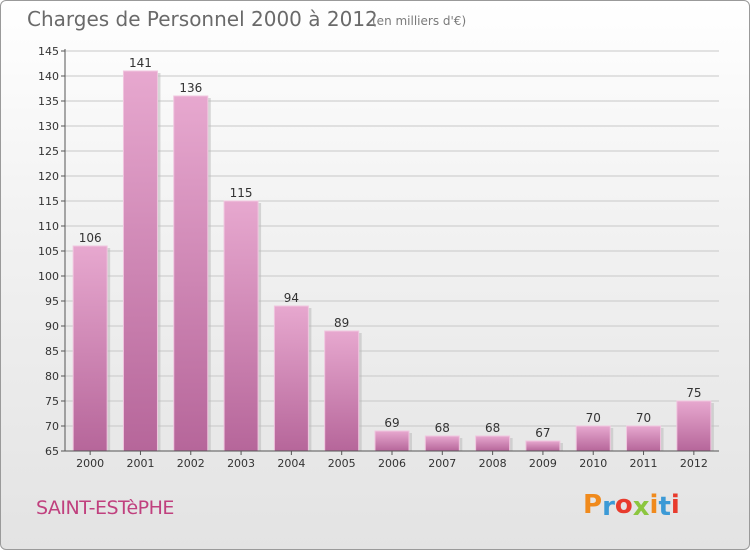 This screenshot has width=750, height=550. I want to click on y-tick-label: 110, so click(48, 226).